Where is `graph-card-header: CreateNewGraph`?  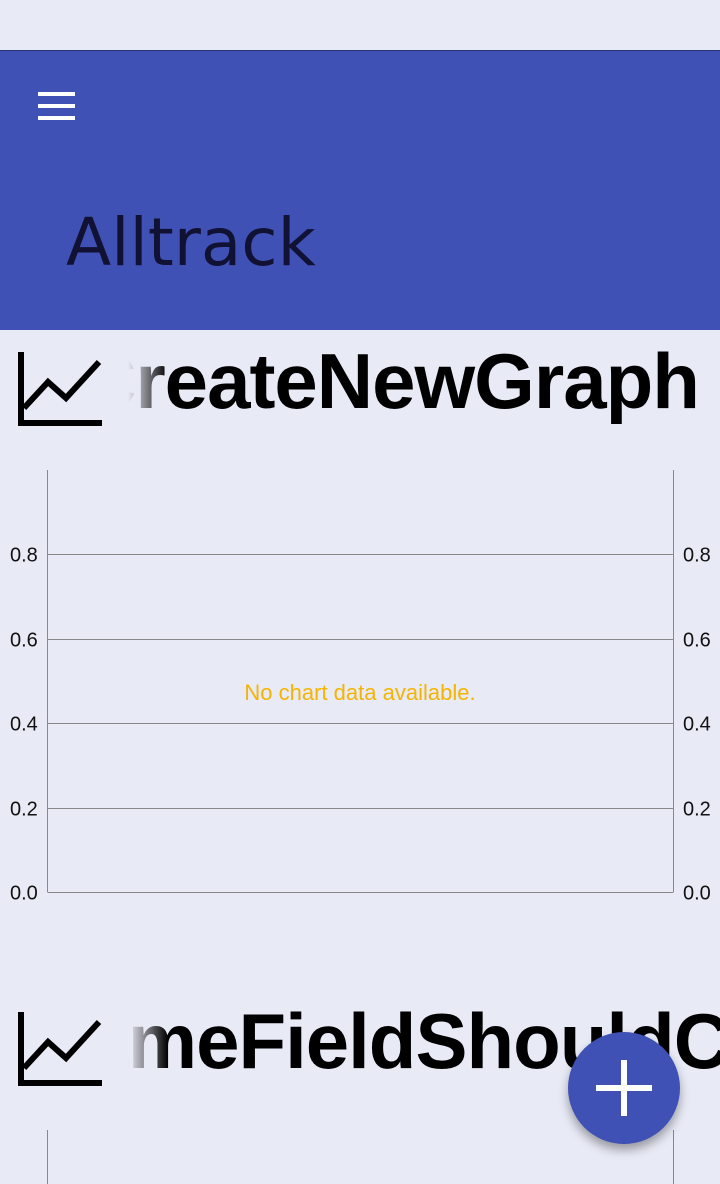 graph-card-header: CreateNewGraph is located at coordinates (360, 380).